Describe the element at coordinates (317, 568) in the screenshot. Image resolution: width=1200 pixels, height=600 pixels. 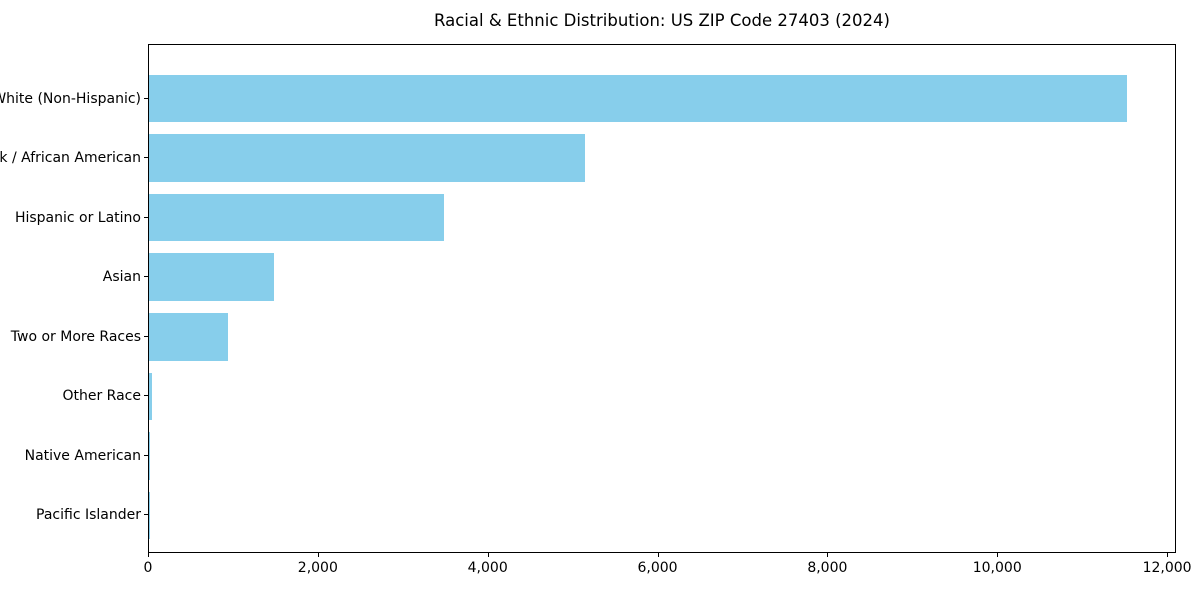
I see `x-axis-label: 2,000` at that location.